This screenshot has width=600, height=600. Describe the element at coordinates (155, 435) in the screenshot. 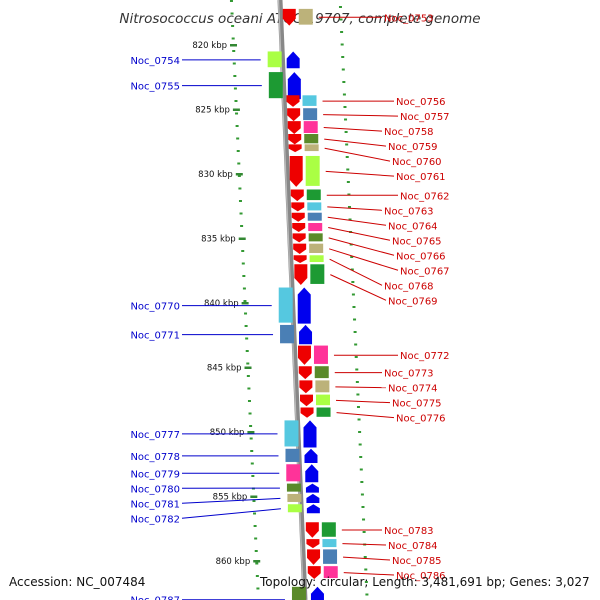

I see `gene-label: Noc_0777` at that location.